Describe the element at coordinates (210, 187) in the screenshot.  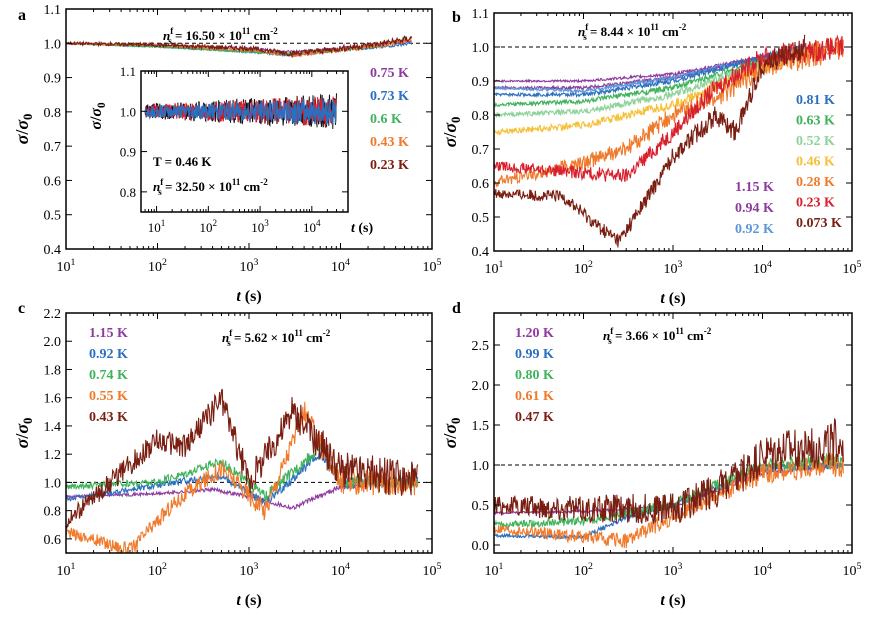
I see `inset-density-label: nf s = 32.50 × 1011 cm-2` at that location.